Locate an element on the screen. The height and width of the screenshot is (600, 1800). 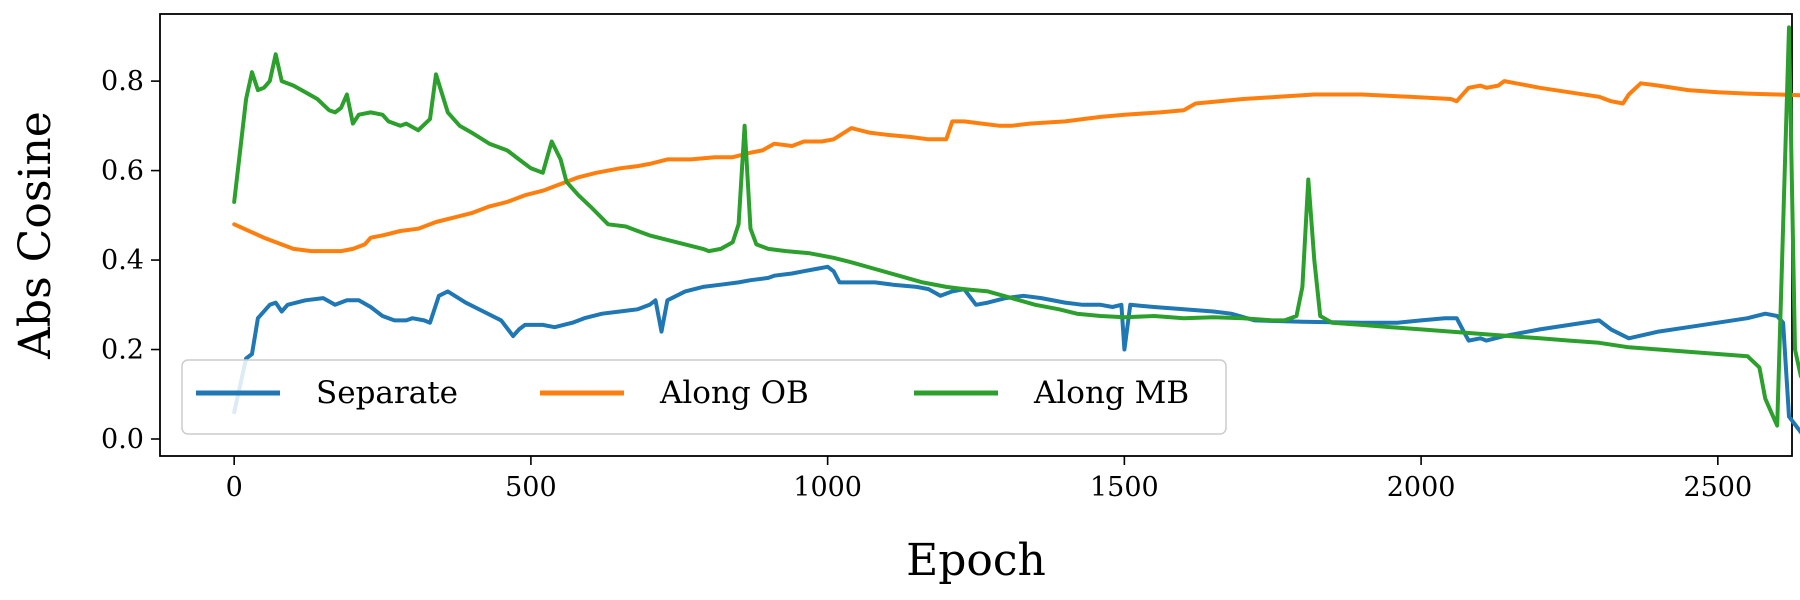
y-axis-title: Abs Cosine is located at coordinates (35, 235).